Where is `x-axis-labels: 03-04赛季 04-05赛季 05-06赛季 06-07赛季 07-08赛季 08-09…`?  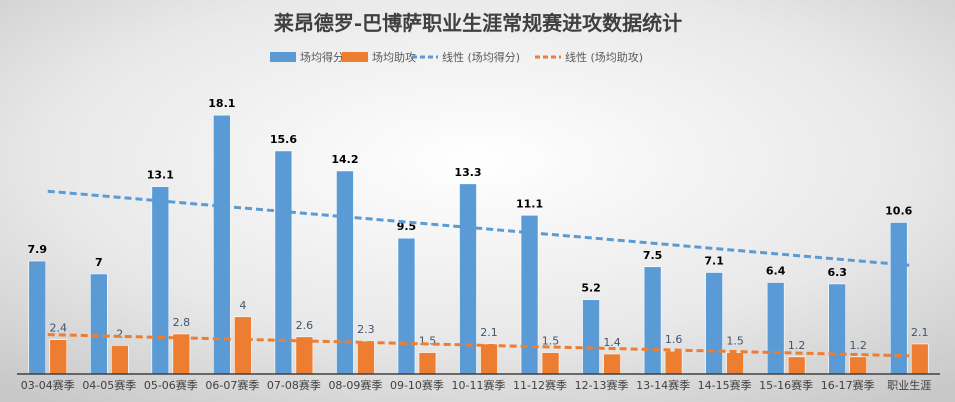
x-axis-labels: 03-04赛季 04-05赛季 05-06赛季 06-07赛季 07-08赛季 08-09… is located at coordinates (476, 385).